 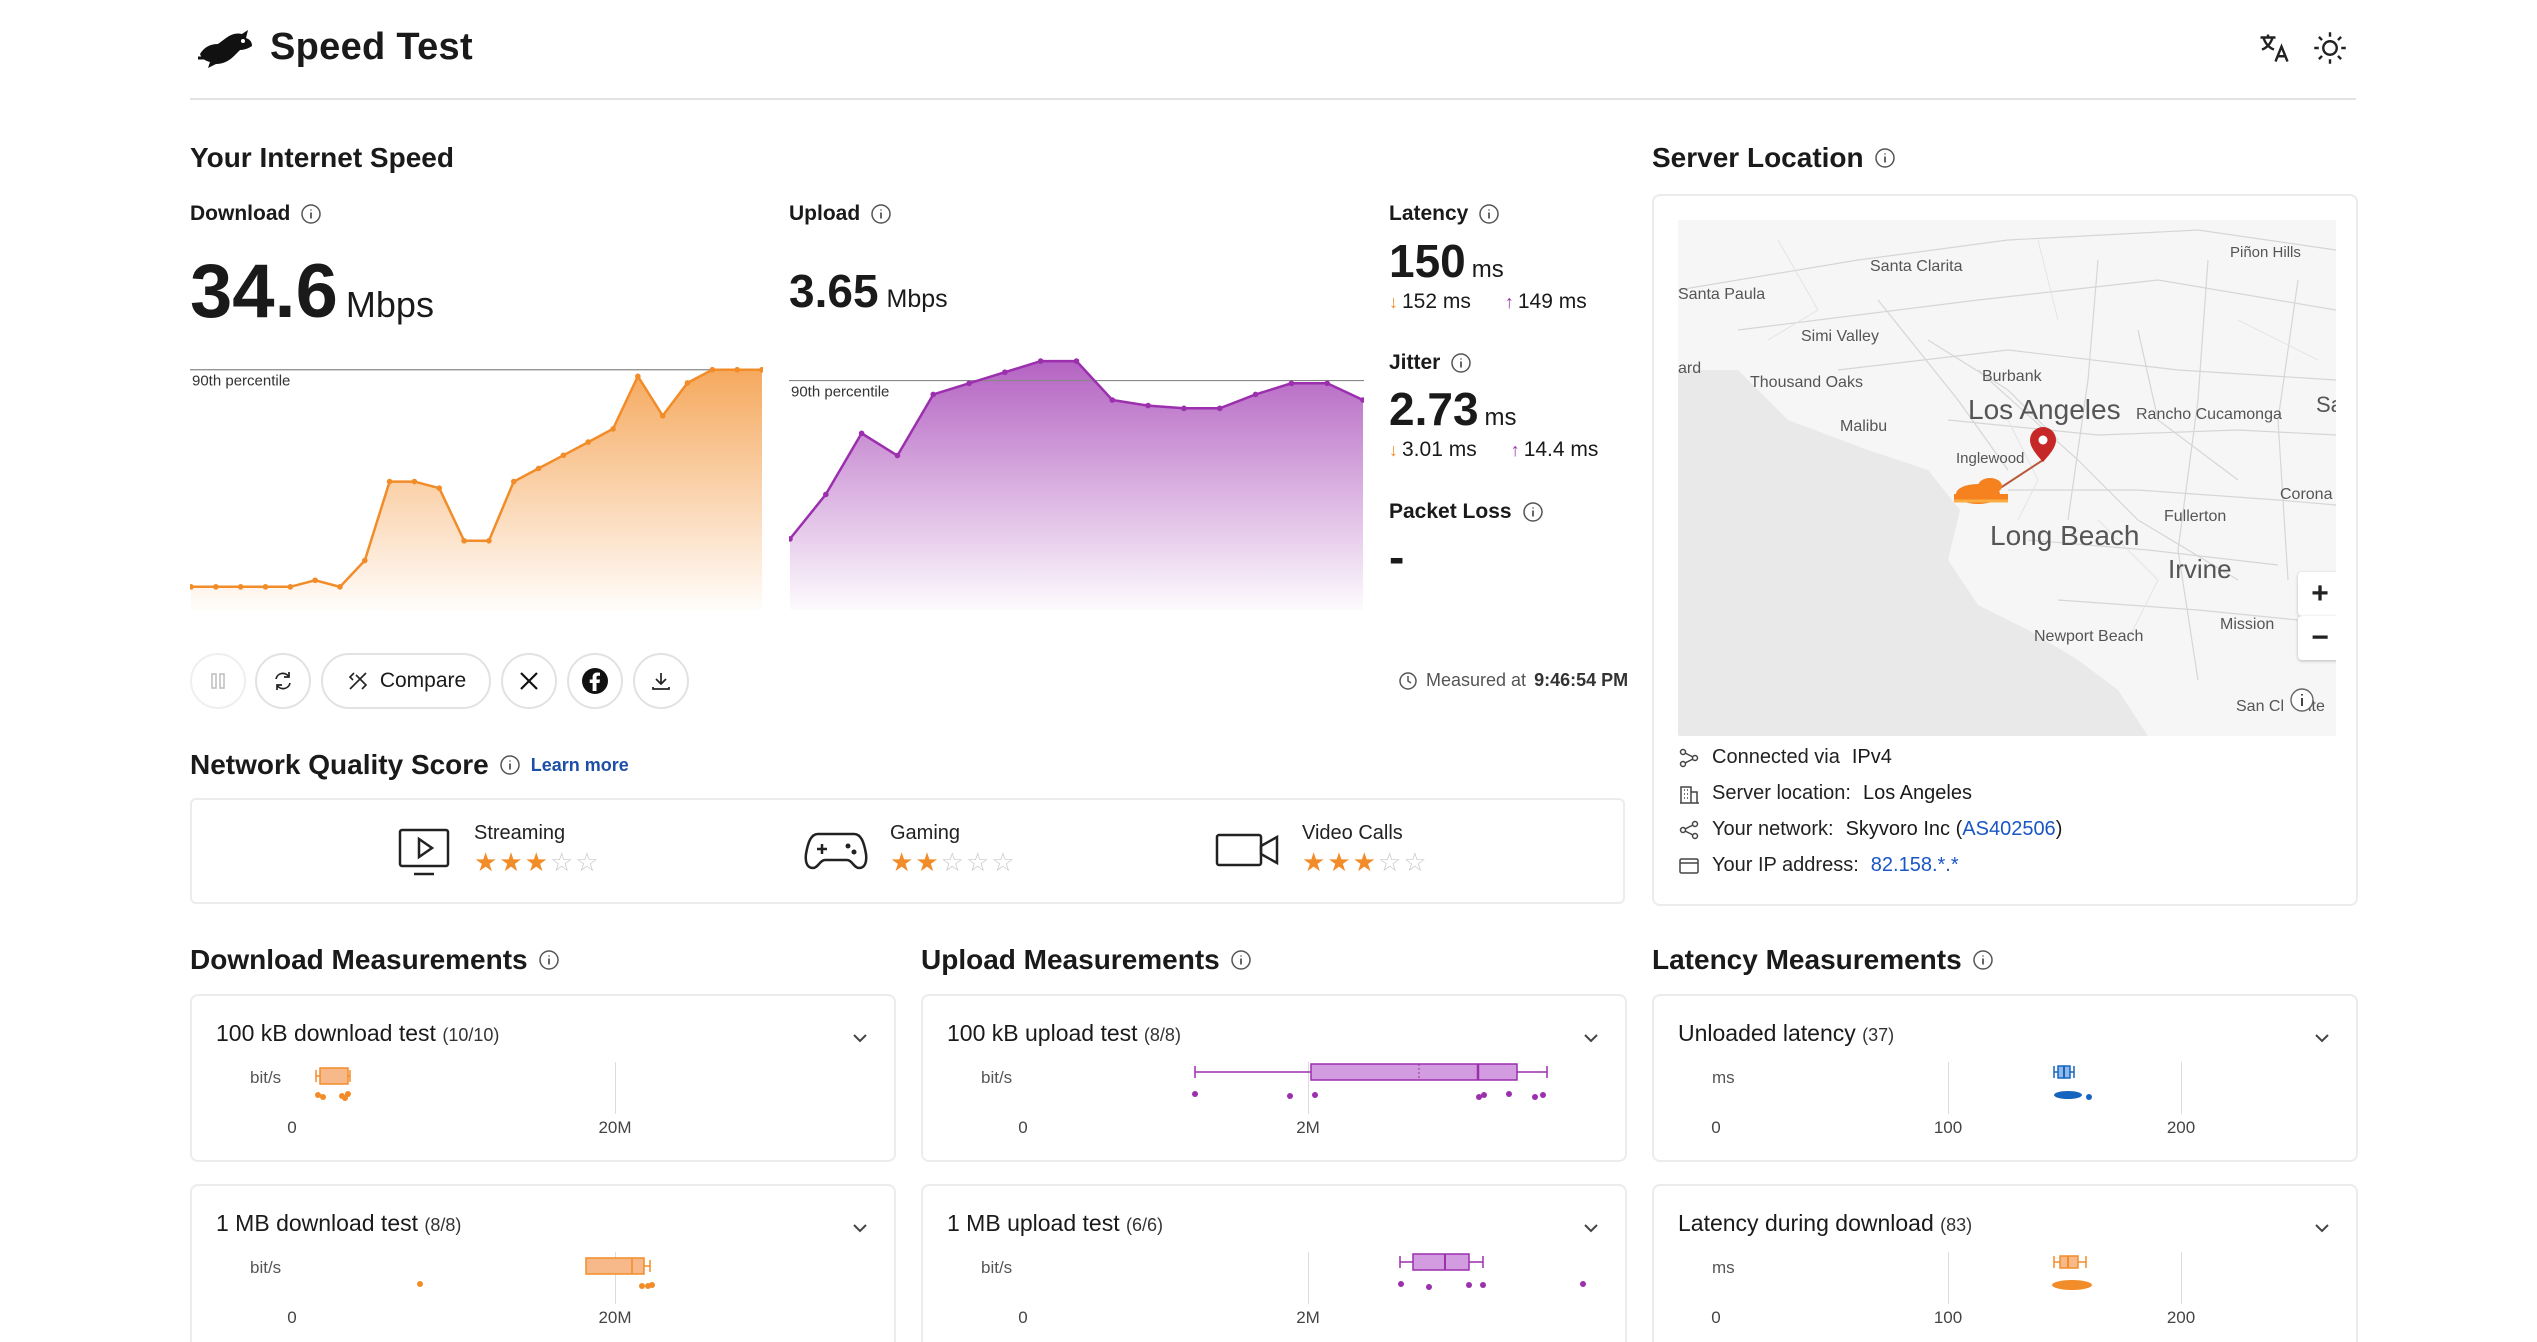 I want to click on retest-button, so click(x=283, y=681).